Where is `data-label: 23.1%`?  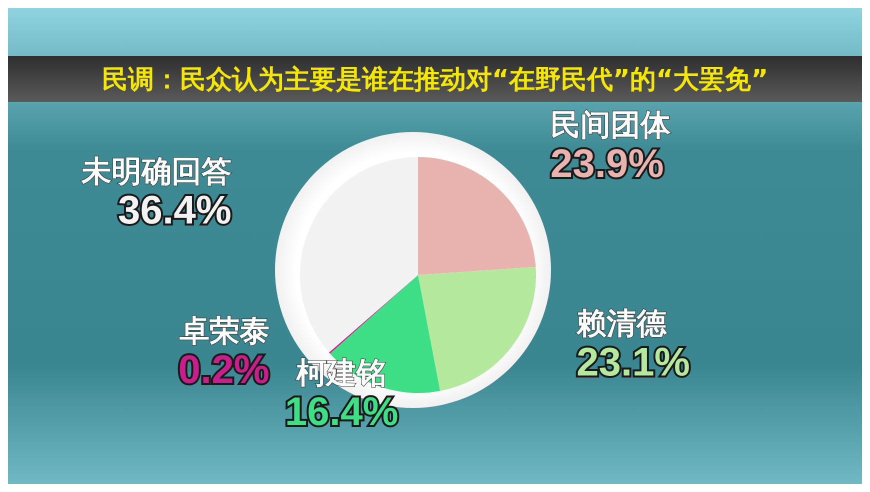
data-label: 23.1% is located at coordinates (633, 362).